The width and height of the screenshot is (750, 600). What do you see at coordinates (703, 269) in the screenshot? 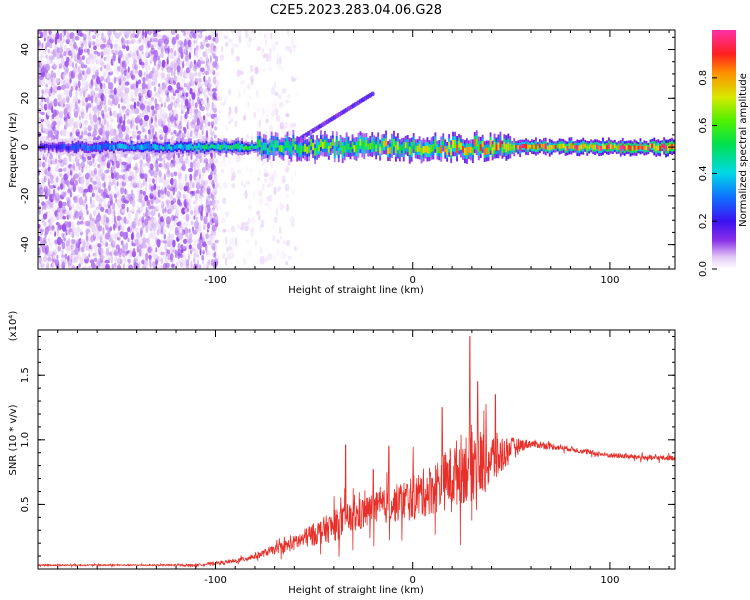
I see `colorbar-tick-label: 0.0` at bounding box center [703, 269].